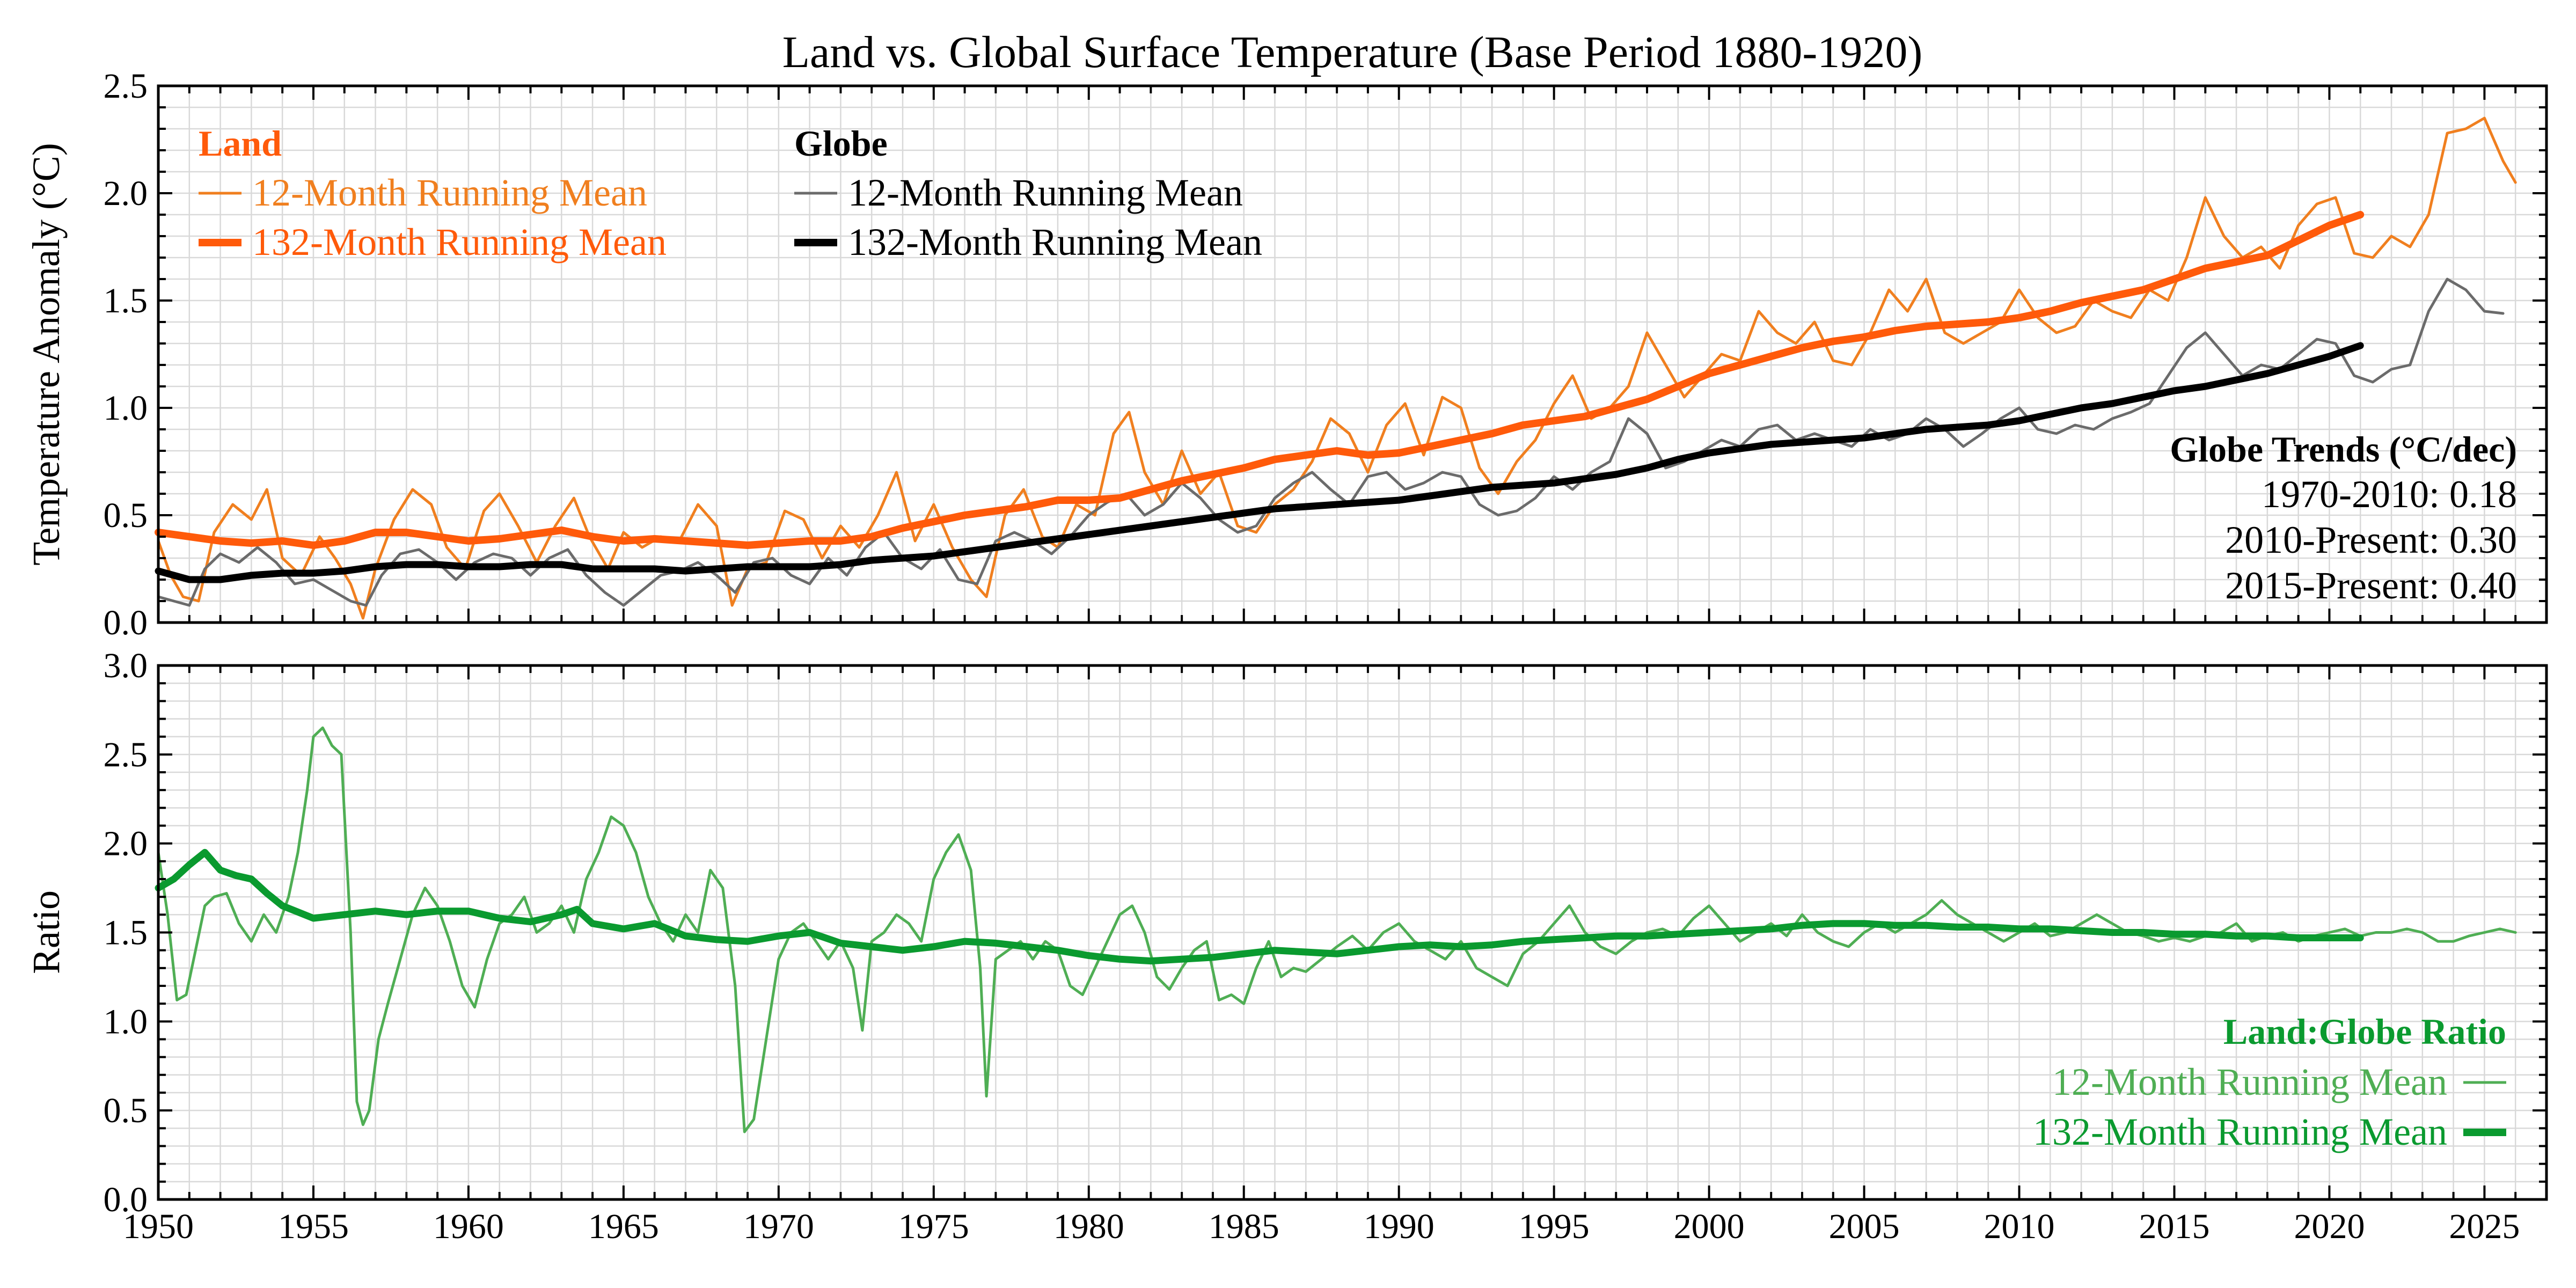  Describe the element at coordinates (2371, 539) in the screenshot. I see `trend-2010-present: 2010-Present: 0.30` at that location.